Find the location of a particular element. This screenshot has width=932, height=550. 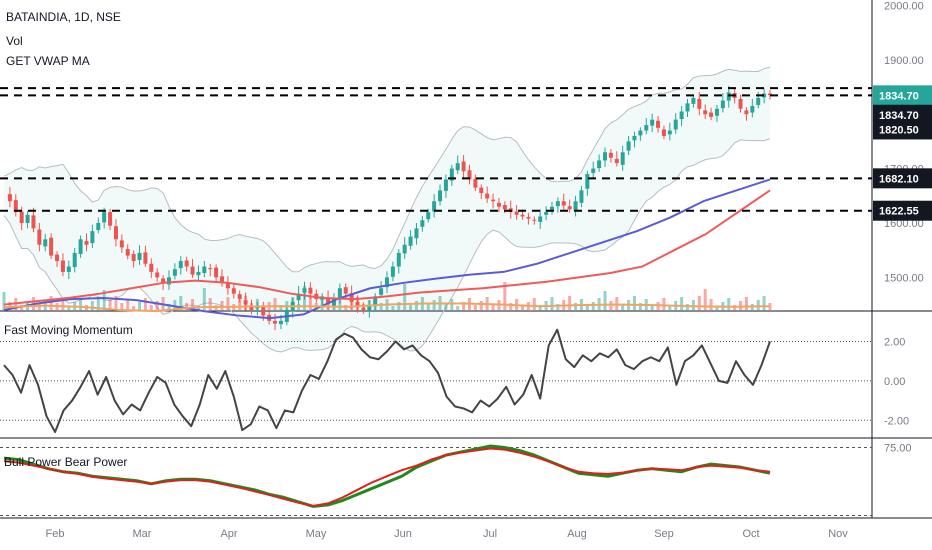

legend-symbol: BATAINDIA, 1D, NSE is located at coordinates (63, 17).